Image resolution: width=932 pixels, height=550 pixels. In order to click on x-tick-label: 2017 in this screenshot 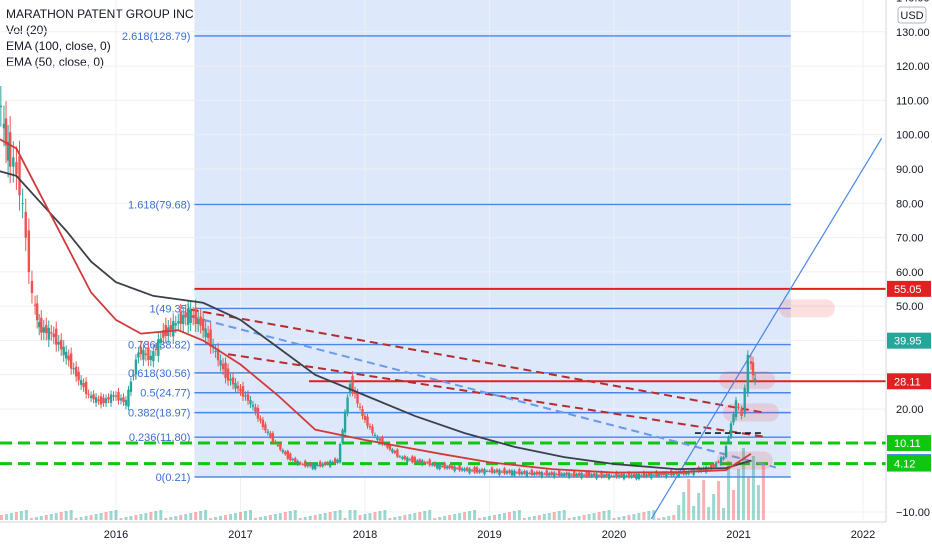, I will do `click(240, 535)`.